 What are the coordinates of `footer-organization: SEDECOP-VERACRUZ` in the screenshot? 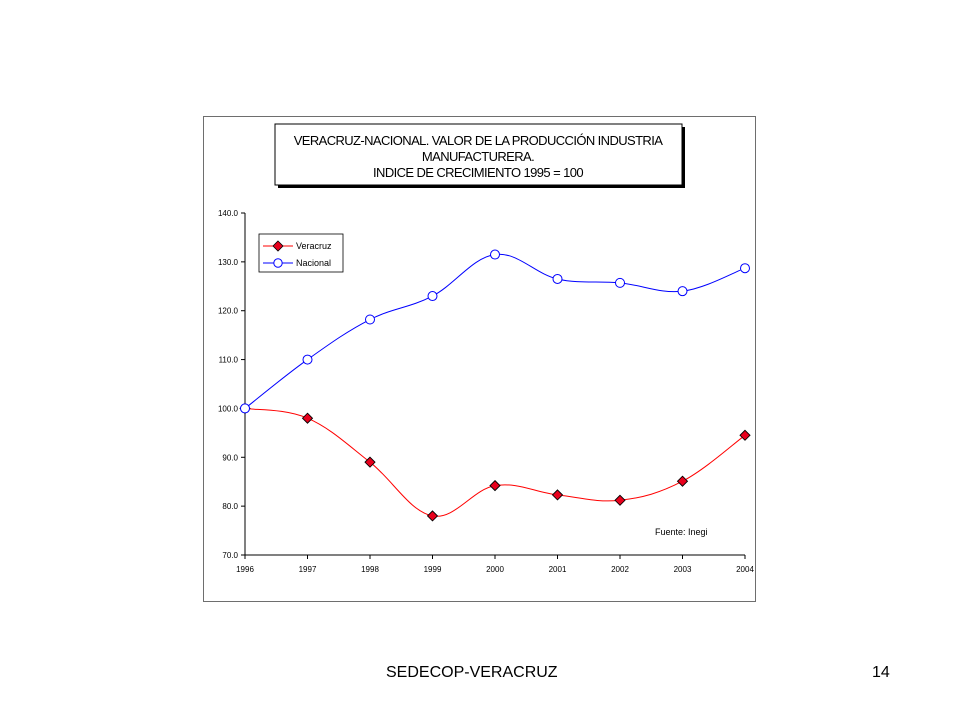 It's located at (472, 672).